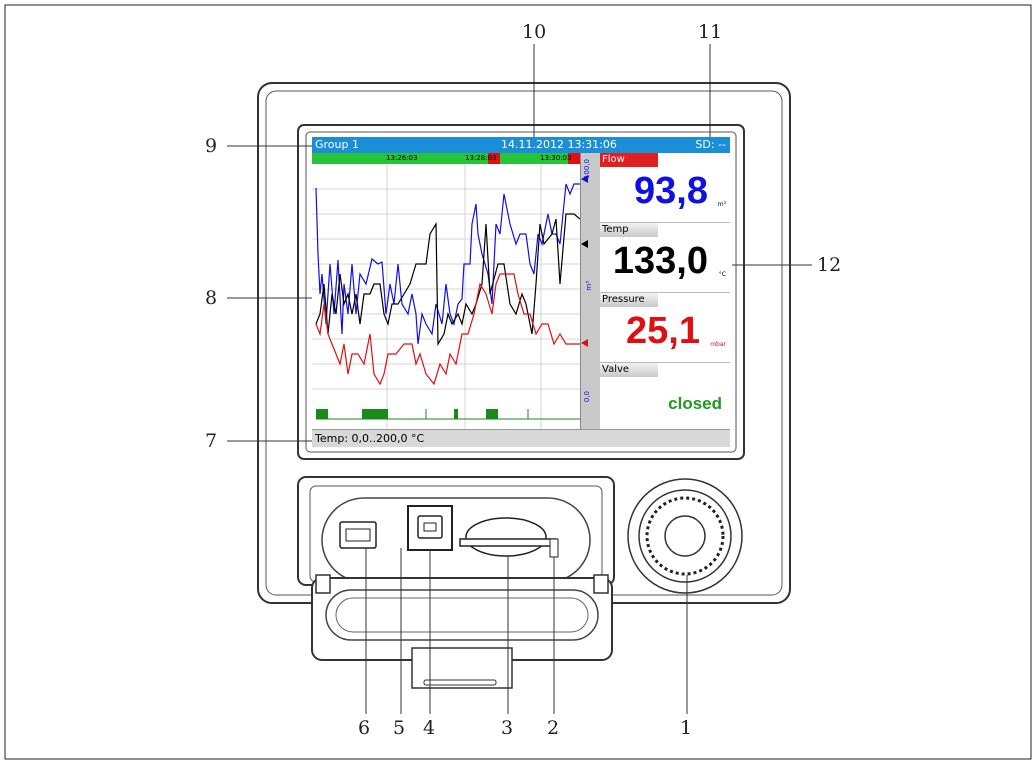 The image size is (1036, 764). I want to click on channel-flow: Flow 93,8 m³, so click(665, 188).